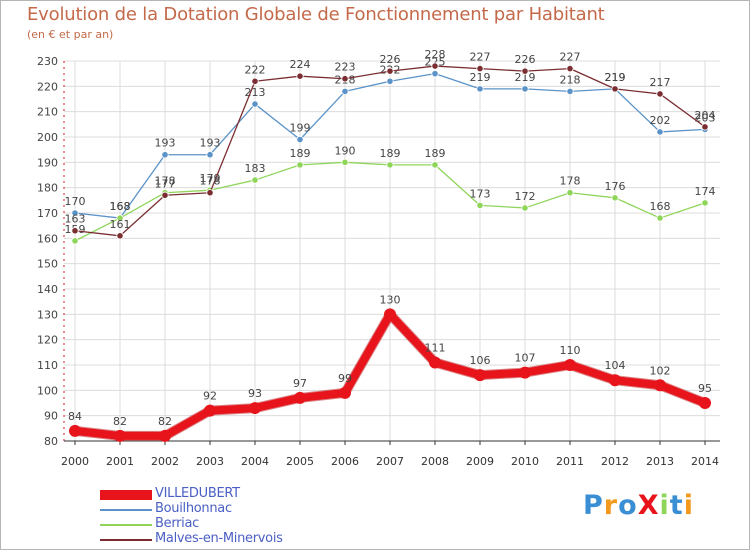 The width and height of the screenshot is (750, 550). I want to click on data-label-berriac: 178, so click(570, 181).